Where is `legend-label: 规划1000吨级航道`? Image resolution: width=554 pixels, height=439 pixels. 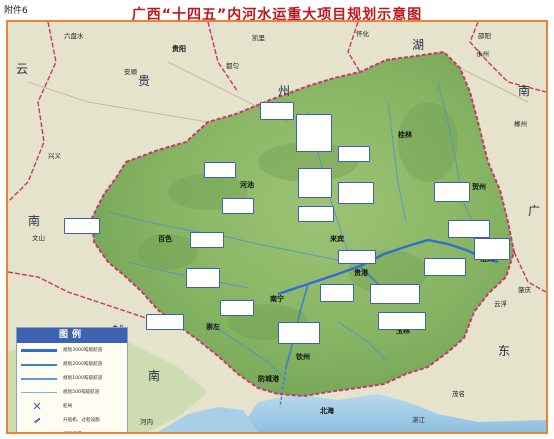
legend-label: 规划1000吨级航道 is located at coordinates (83, 378).